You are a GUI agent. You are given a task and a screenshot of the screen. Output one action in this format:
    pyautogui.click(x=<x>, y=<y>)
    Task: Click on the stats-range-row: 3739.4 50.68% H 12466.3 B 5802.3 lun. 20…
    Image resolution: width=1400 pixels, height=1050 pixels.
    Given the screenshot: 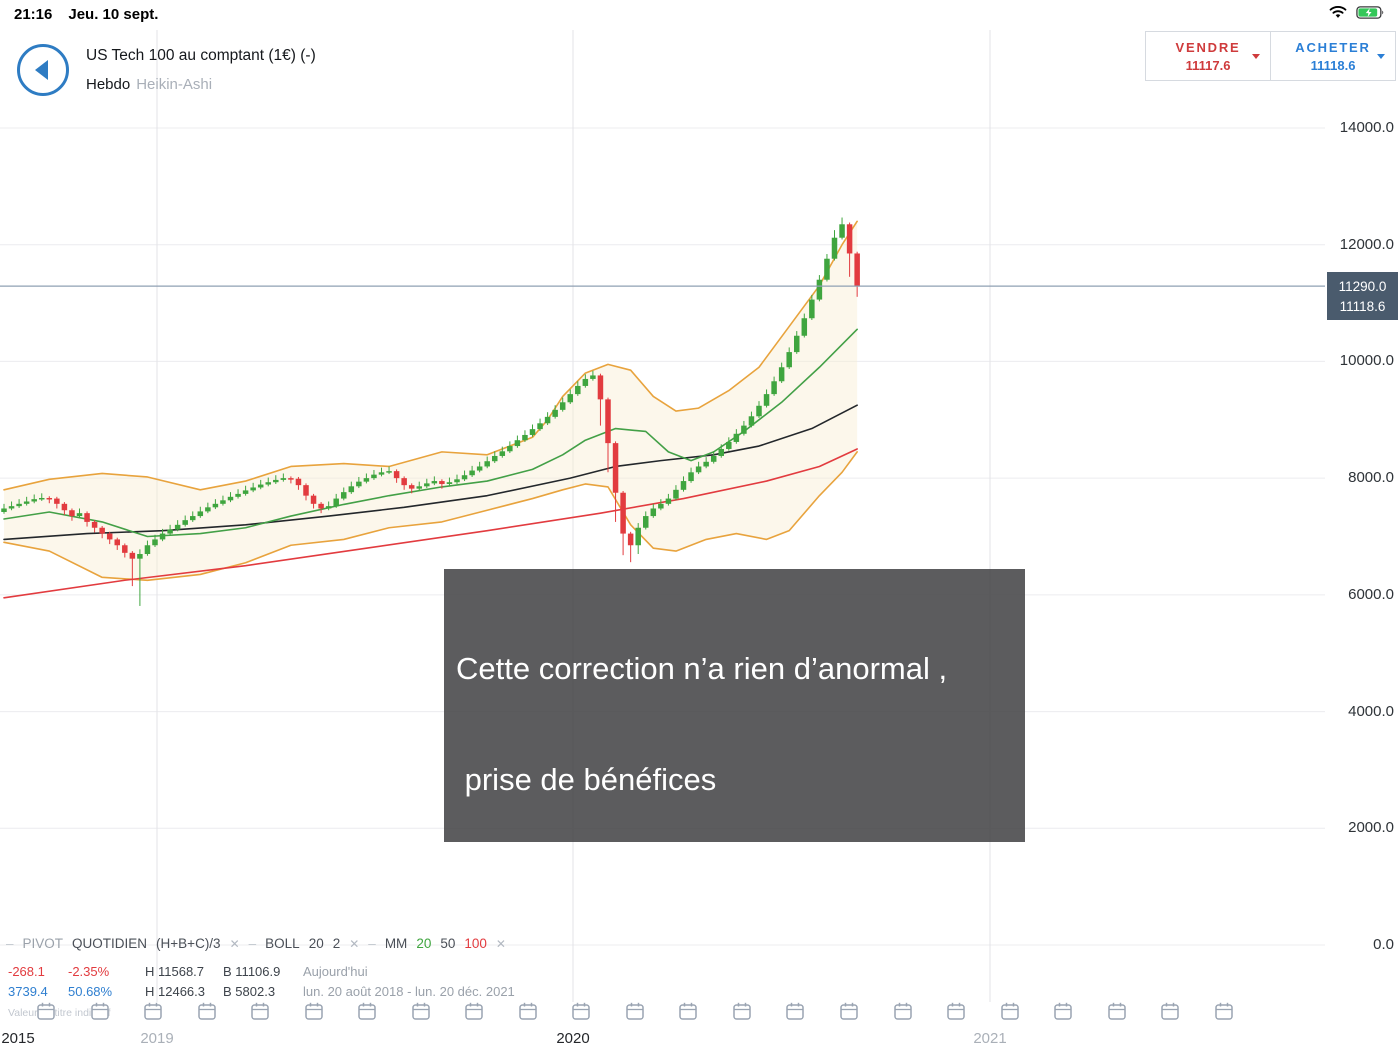 What is the action you would take?
    pyautogui.click(x=261, y=991)
    